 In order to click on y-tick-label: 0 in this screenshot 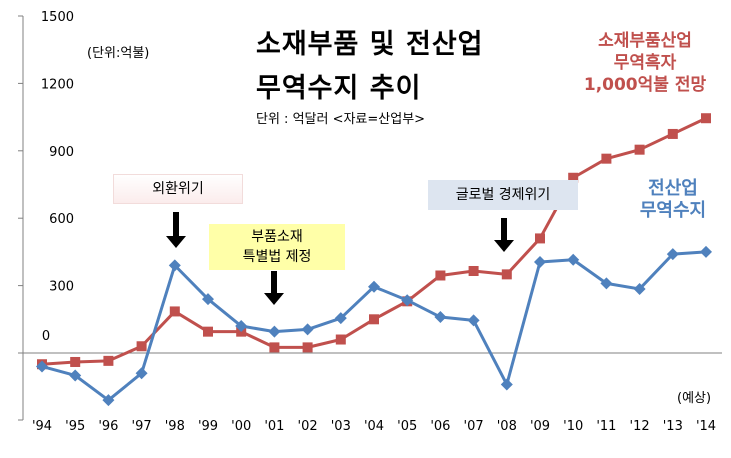, I will do `click(46, 336)`.